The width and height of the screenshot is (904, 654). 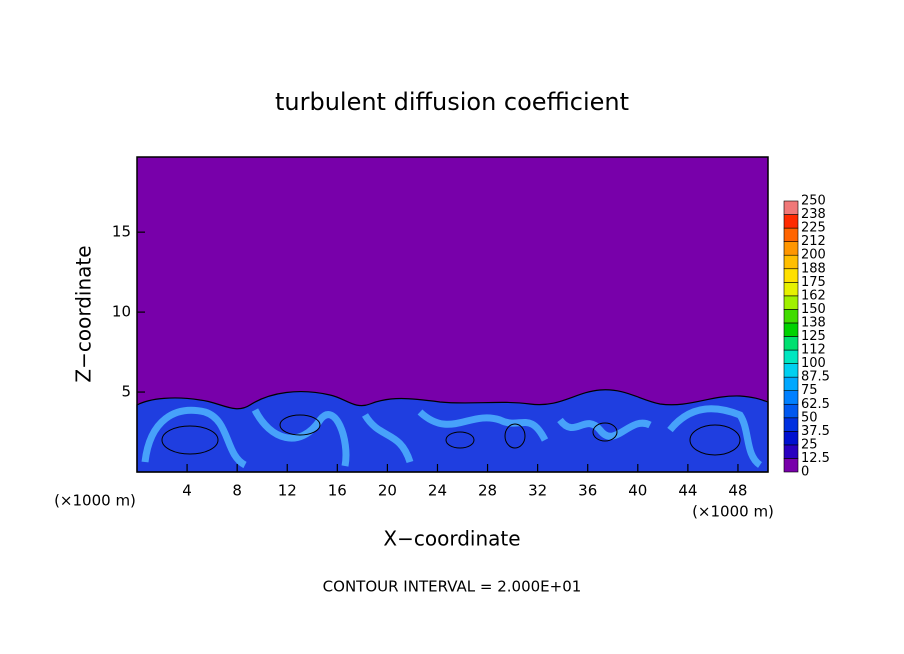 What do you see at coordinates (337, 491) in the screenshot?
I see `x-tick-label: 16` at bounding box center [337, 491].